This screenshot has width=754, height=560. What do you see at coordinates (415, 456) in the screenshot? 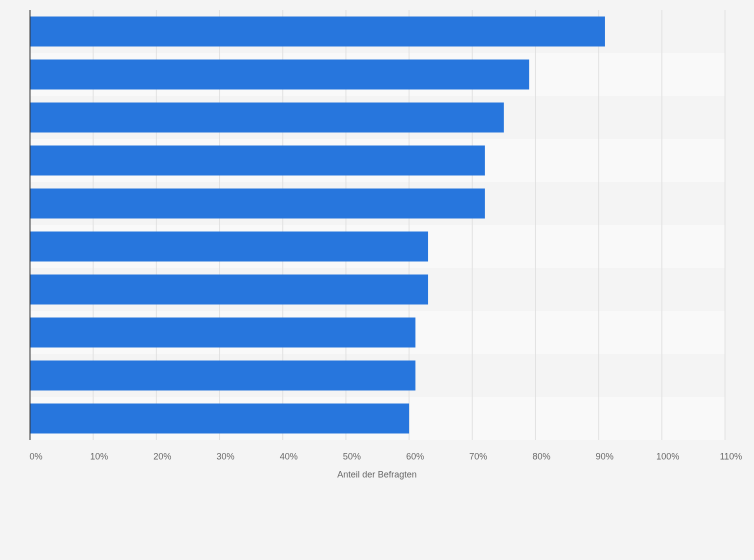
I see `x-tick-label: 60%` at bounding box center [415, 456].